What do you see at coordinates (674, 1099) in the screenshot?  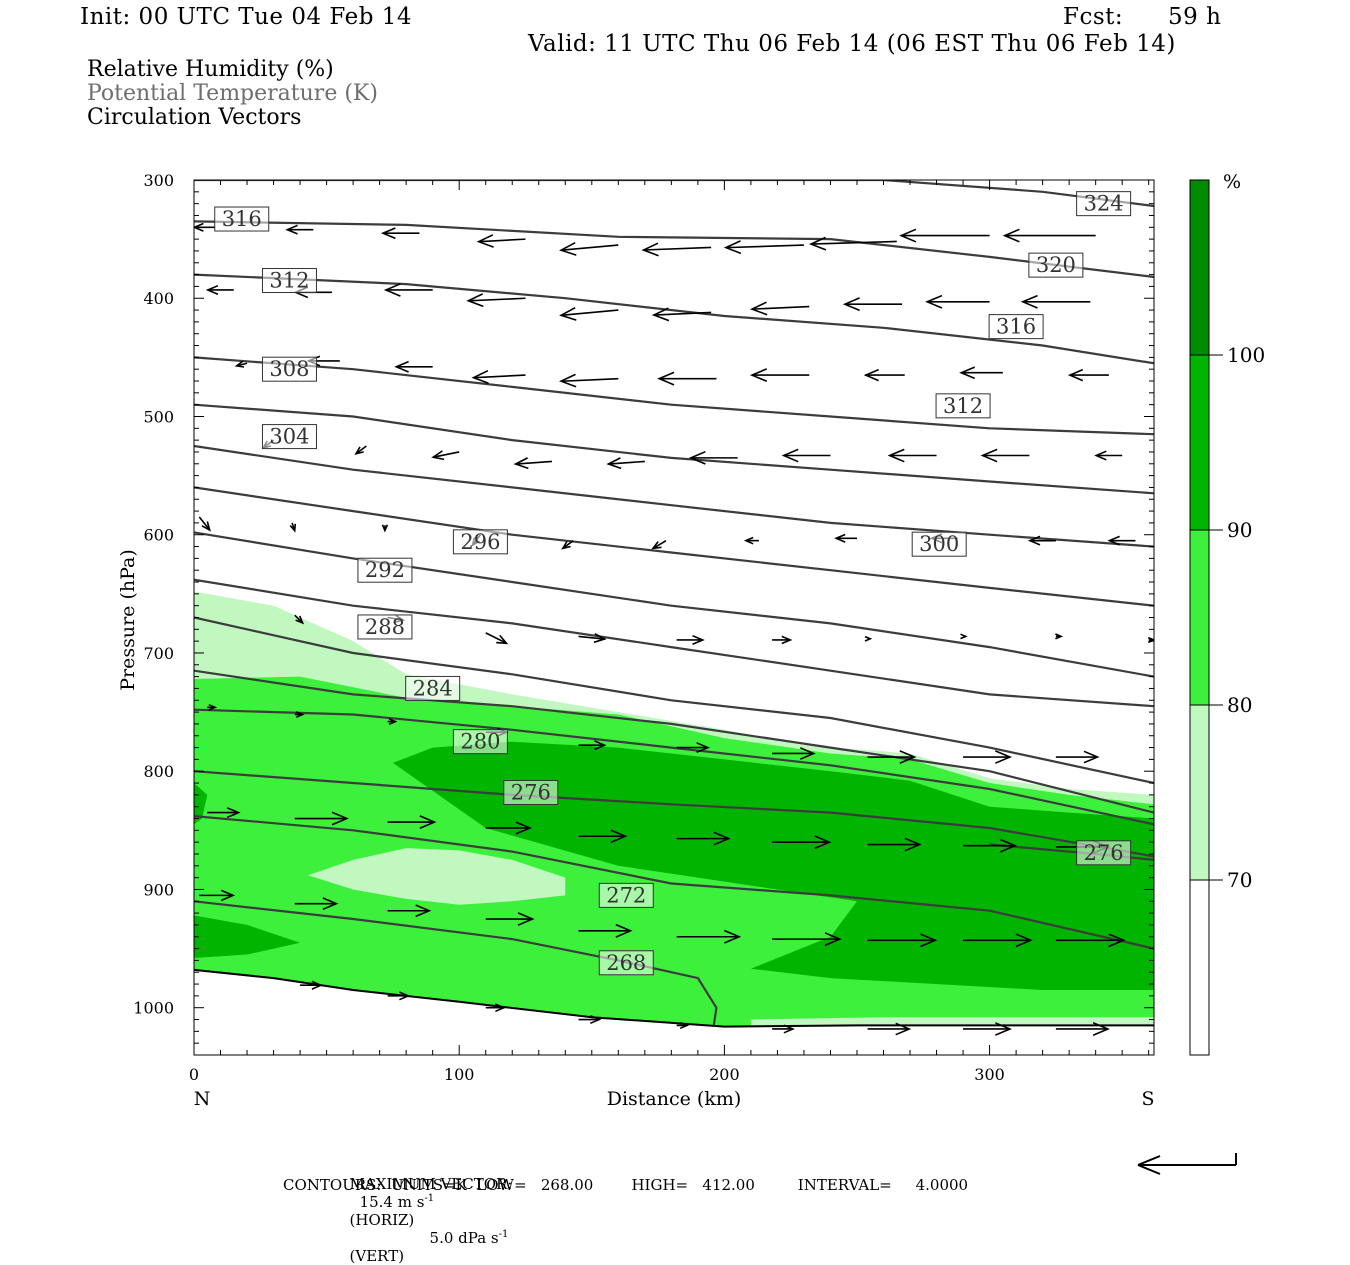 I see `x-axis-label: Distance (km)` at bounding box center [674, 1099].